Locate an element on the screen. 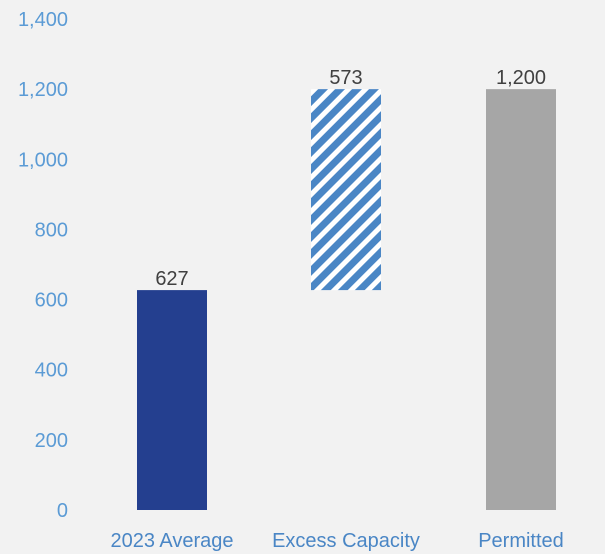 The image size is (605, 554). y-axis: 0 200 400 600 800 1,000 1,200 1,400 is located at coordinates (43, 265).